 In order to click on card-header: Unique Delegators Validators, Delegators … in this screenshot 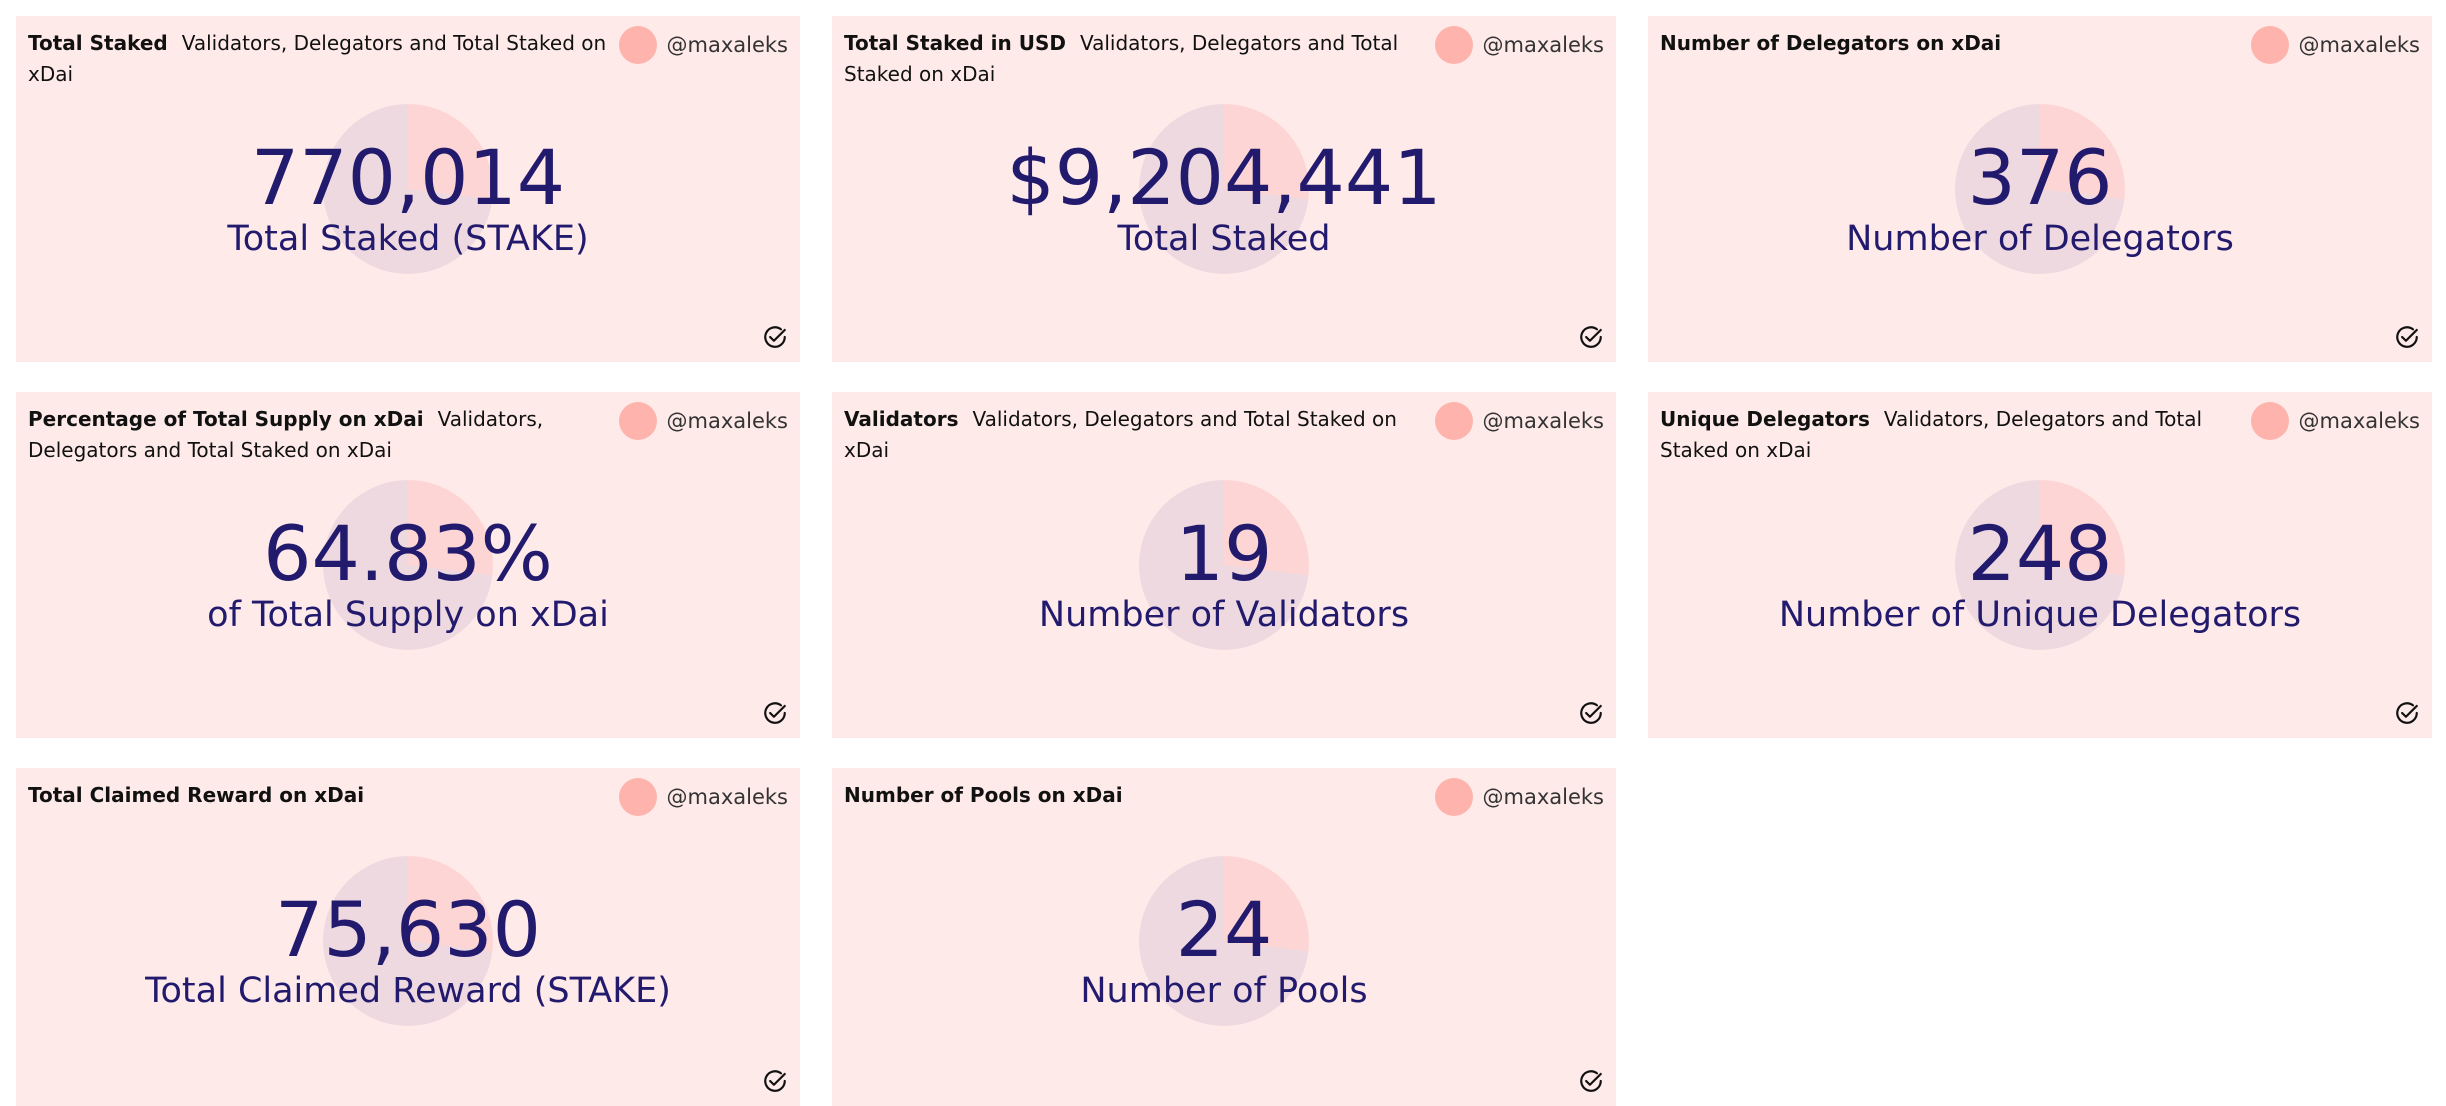, I will do `click(1960, 435)`.